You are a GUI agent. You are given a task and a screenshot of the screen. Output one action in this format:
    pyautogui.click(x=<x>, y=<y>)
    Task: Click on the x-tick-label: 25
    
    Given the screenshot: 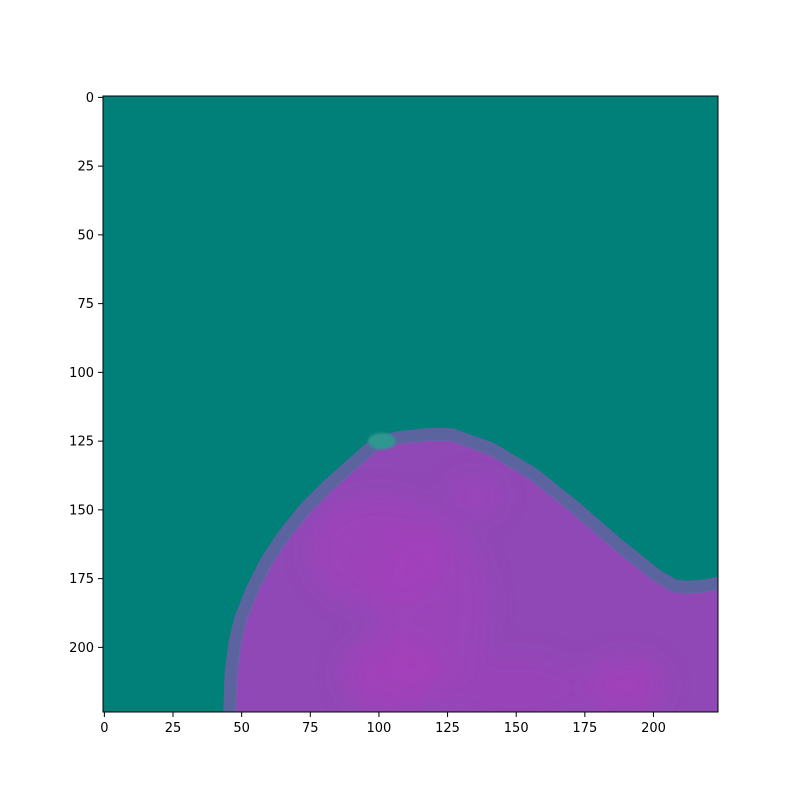 What is the action you would take?
    pyautogui.click(x=173, y=728)
    